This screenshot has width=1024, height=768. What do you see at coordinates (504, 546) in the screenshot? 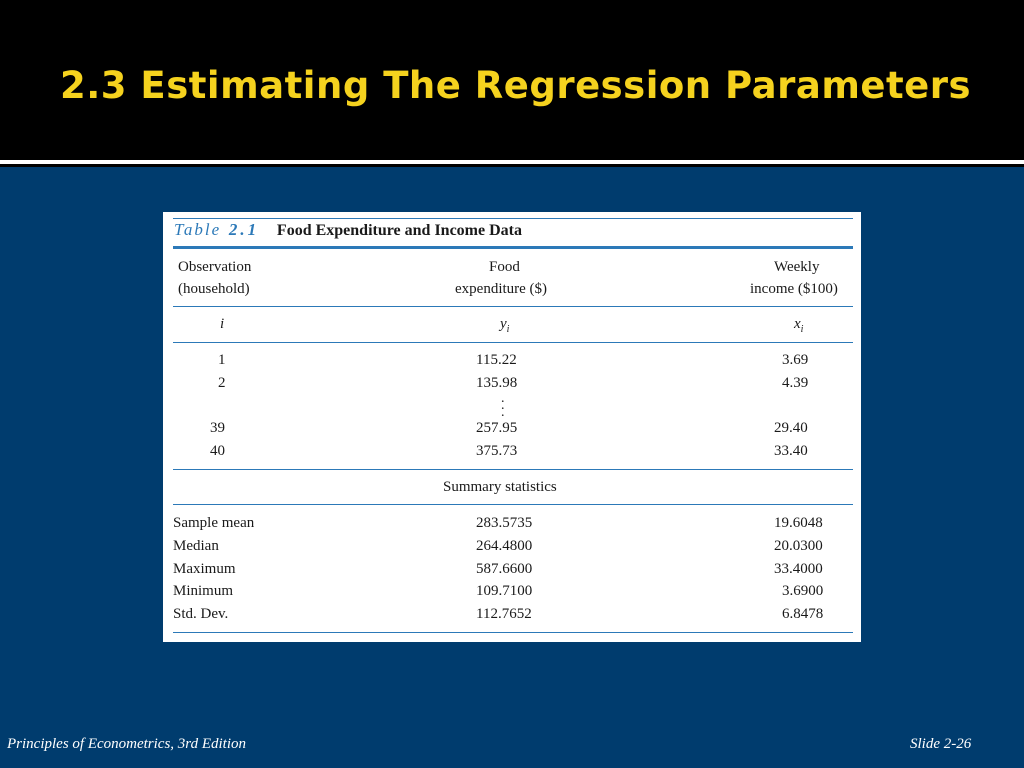
I see `summary-food: 264.4800` at bounding box center [504, 546].